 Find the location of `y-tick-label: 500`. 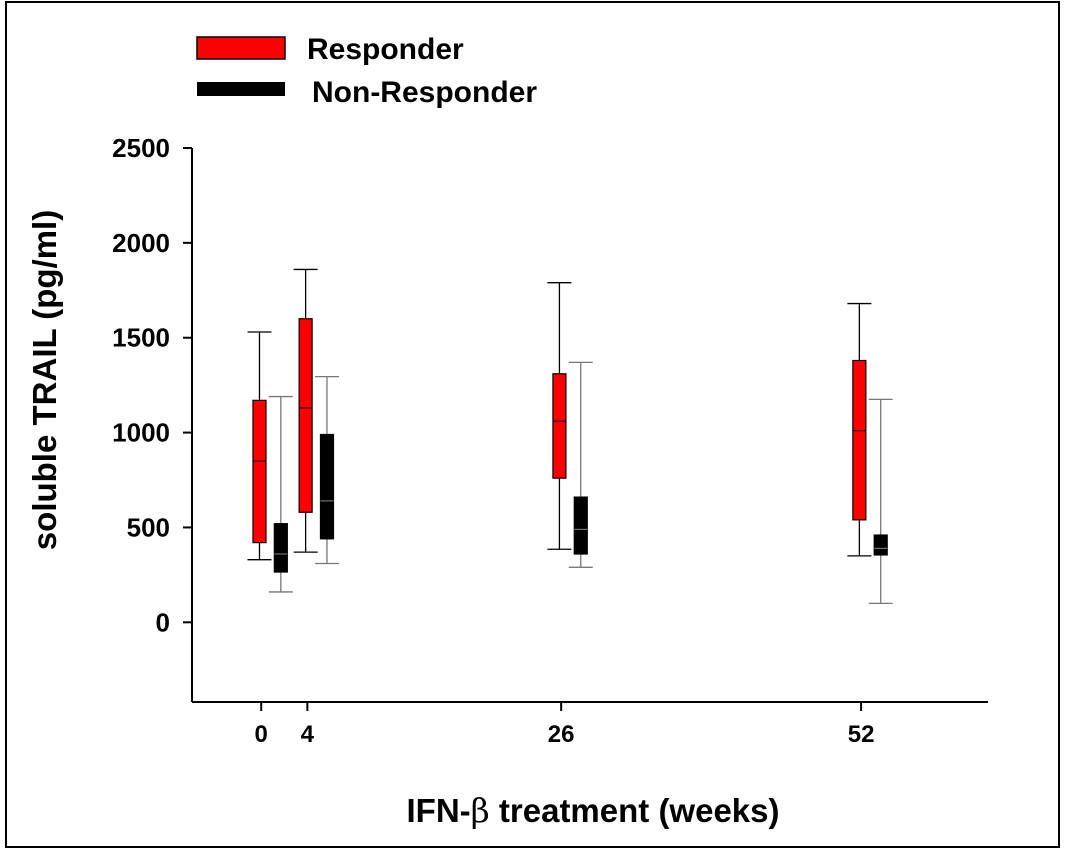

y-tick-label: 500 is located at coordinates (148, 527).